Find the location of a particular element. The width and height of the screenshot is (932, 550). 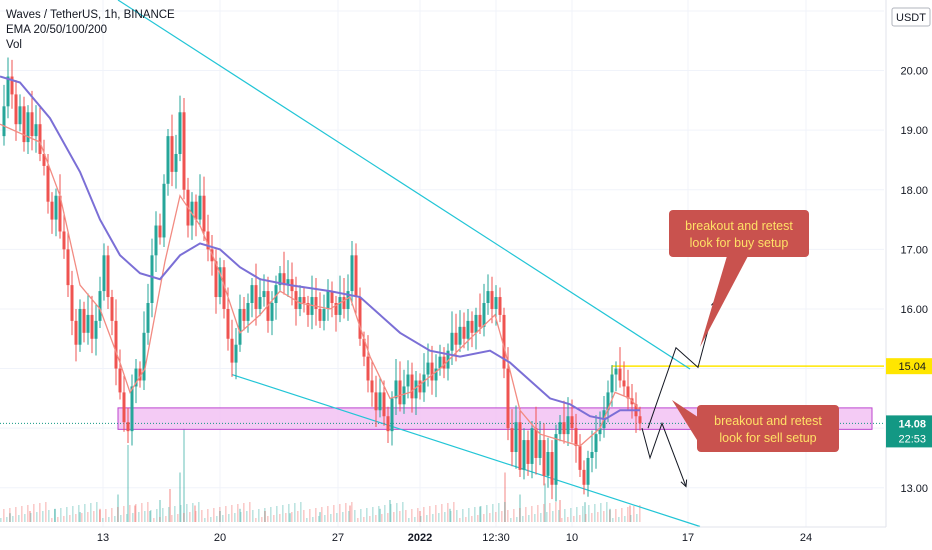

indicator-volume-label: Vol is located at coordinates (14, 45).